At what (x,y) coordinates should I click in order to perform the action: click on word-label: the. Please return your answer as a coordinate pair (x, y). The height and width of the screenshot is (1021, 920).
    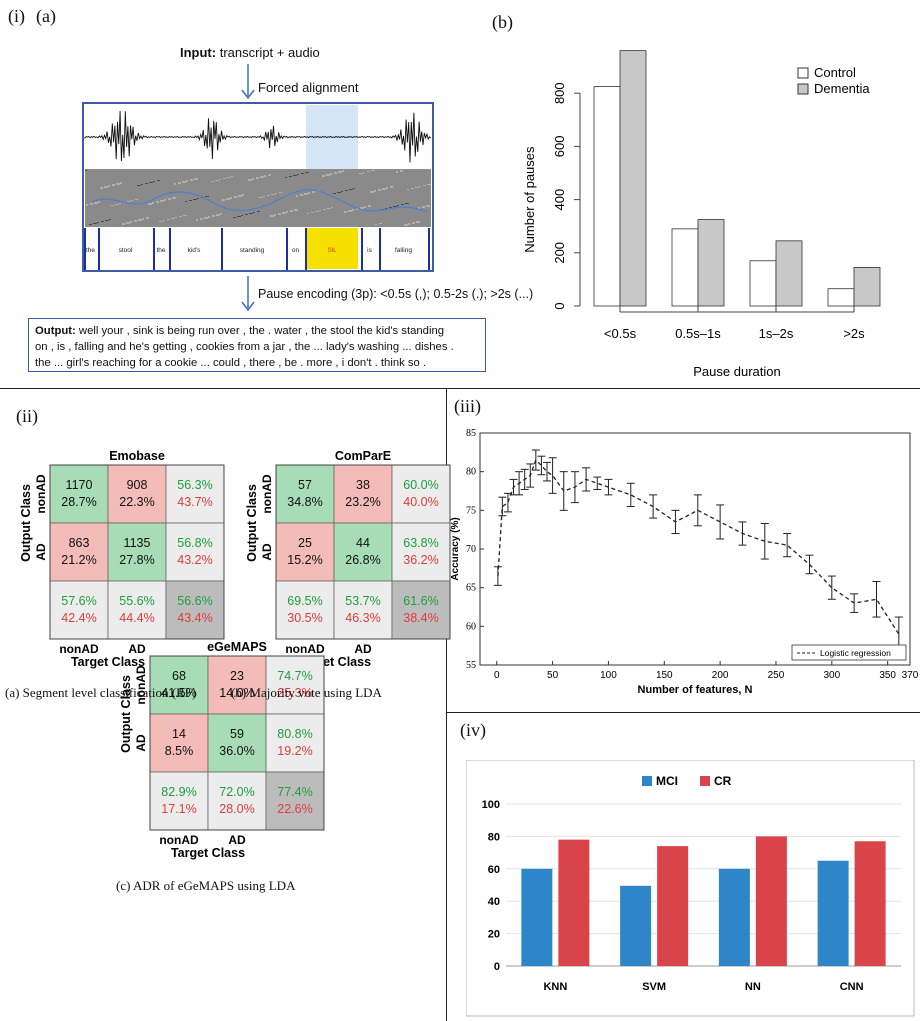
    Looking at the image, I should click on (90, 250).